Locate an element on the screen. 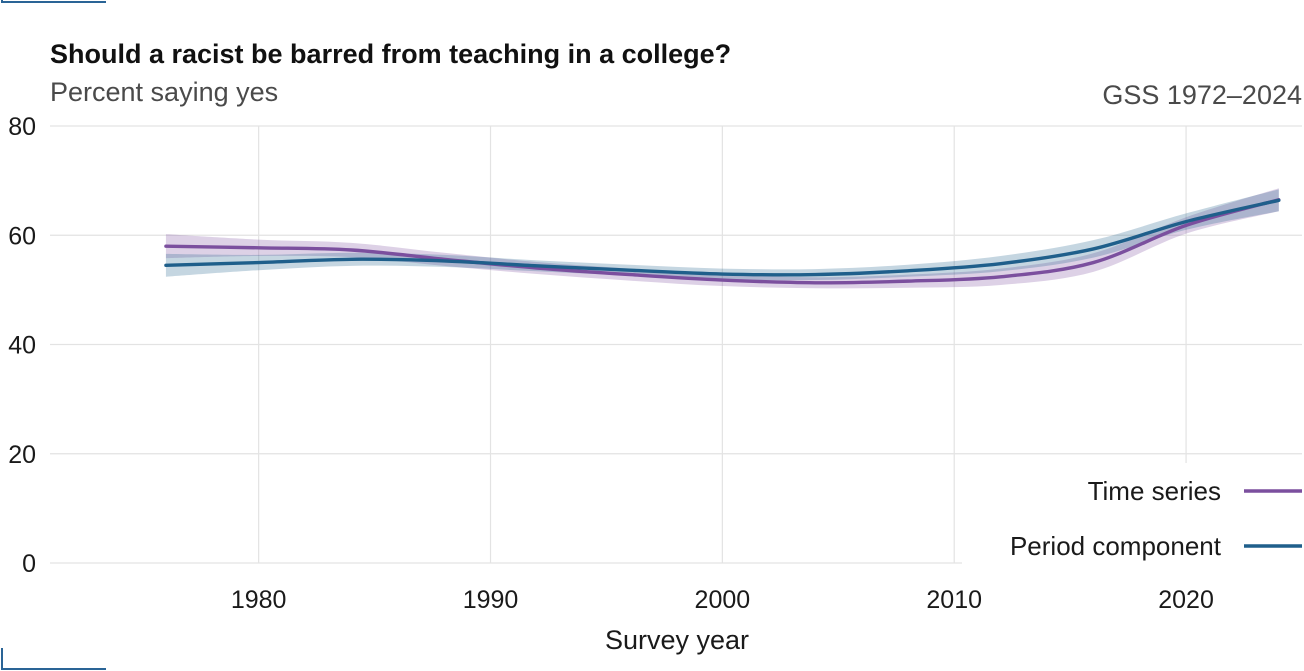 The width and height of the screenshot is (1304, 671). legend-background is located at coordinates (1133, 518).